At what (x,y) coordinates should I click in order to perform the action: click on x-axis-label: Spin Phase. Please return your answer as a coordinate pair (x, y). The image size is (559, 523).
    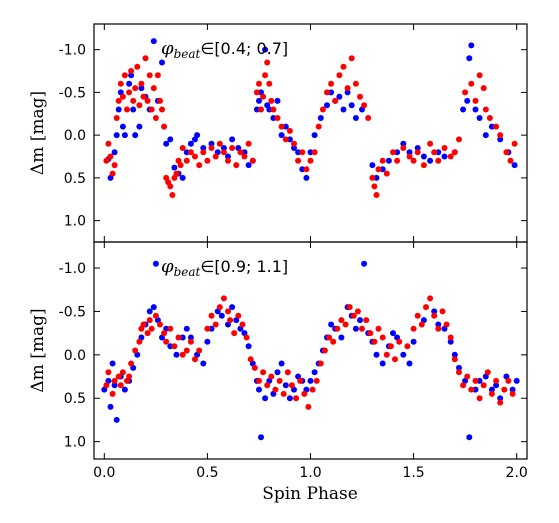
    Looking at the image, I should click on (310, 494).